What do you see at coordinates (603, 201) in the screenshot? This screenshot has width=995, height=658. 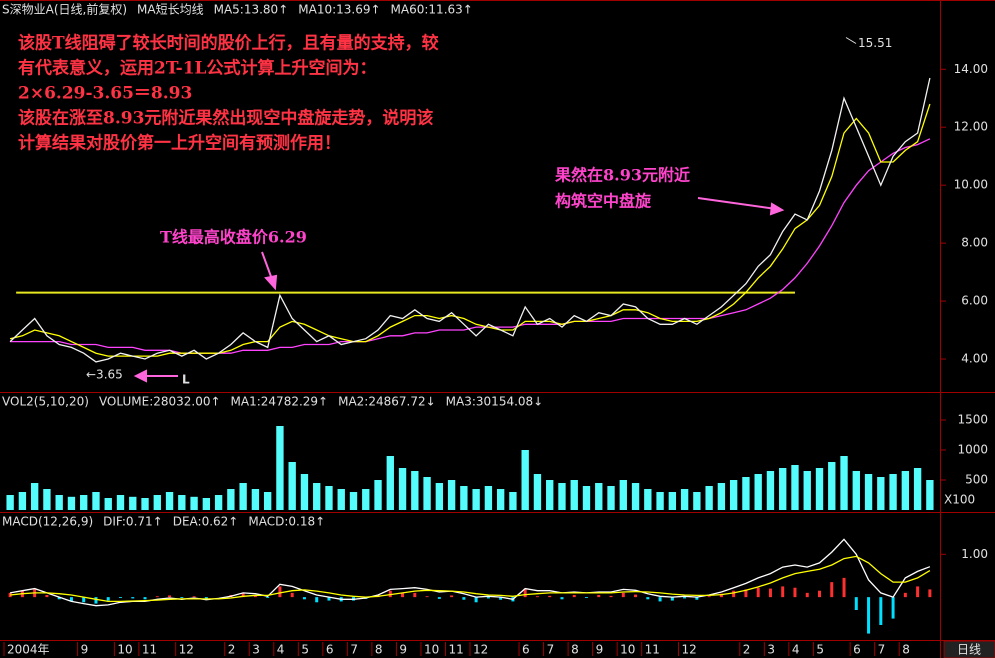 I see `callout: 构筑空中盘旋` at bounding box center [603, 201].